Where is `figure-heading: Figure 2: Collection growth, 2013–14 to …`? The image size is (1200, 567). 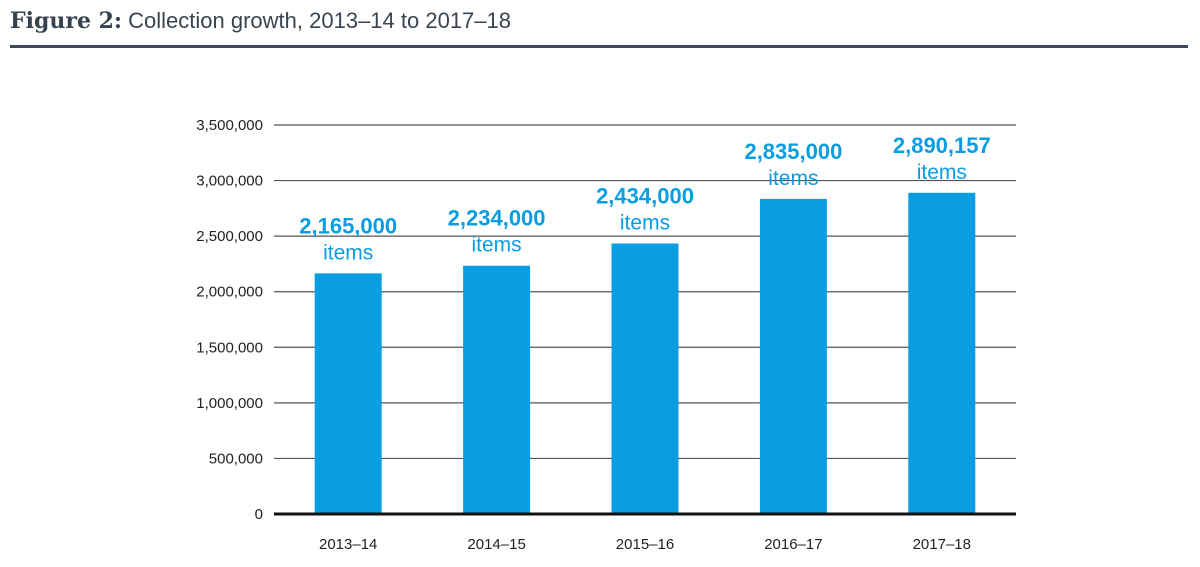
figure-heading: Figure 2: Collection growth, 2013–14 to … is located at coordinates (260, 21).